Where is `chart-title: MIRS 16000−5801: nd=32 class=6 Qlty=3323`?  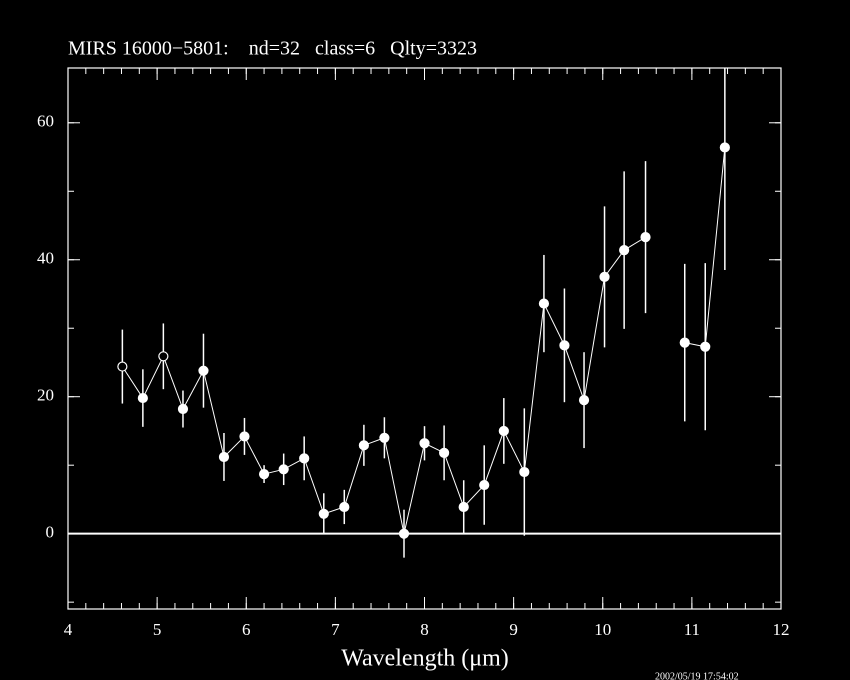
chart-title: MIRS 16000−5801: nd=32 class=6 Qlty=3323 is located at coordinates (272, 49).